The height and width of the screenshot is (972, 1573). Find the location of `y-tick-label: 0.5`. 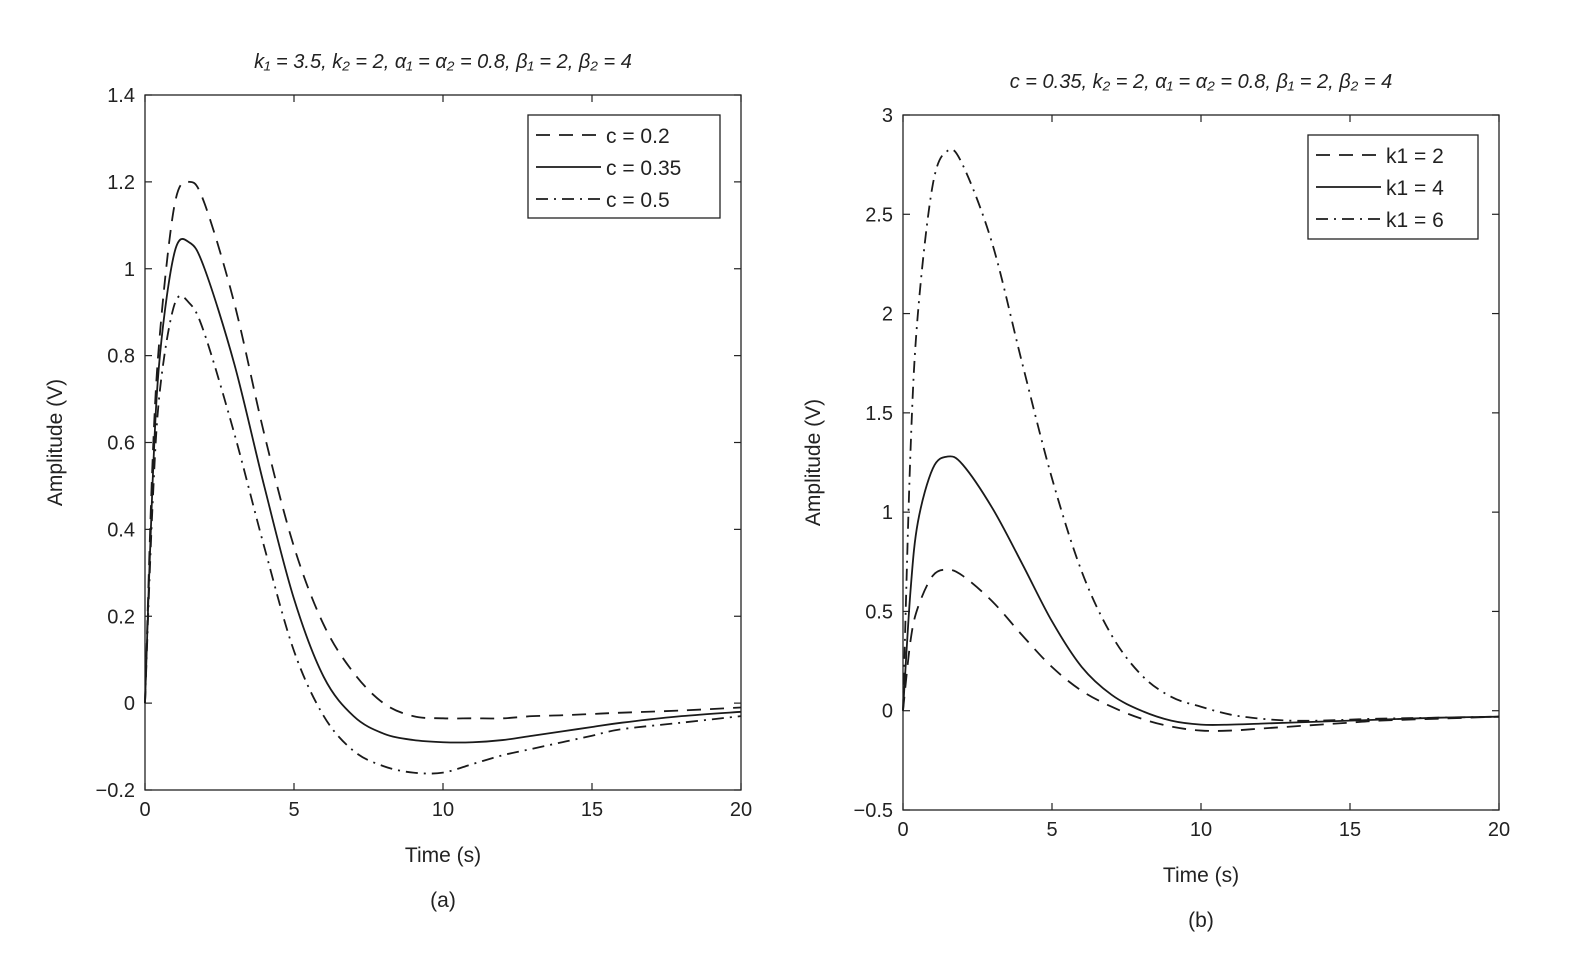

y-tick-label: 0.5 is located at coordinates (879, 612).